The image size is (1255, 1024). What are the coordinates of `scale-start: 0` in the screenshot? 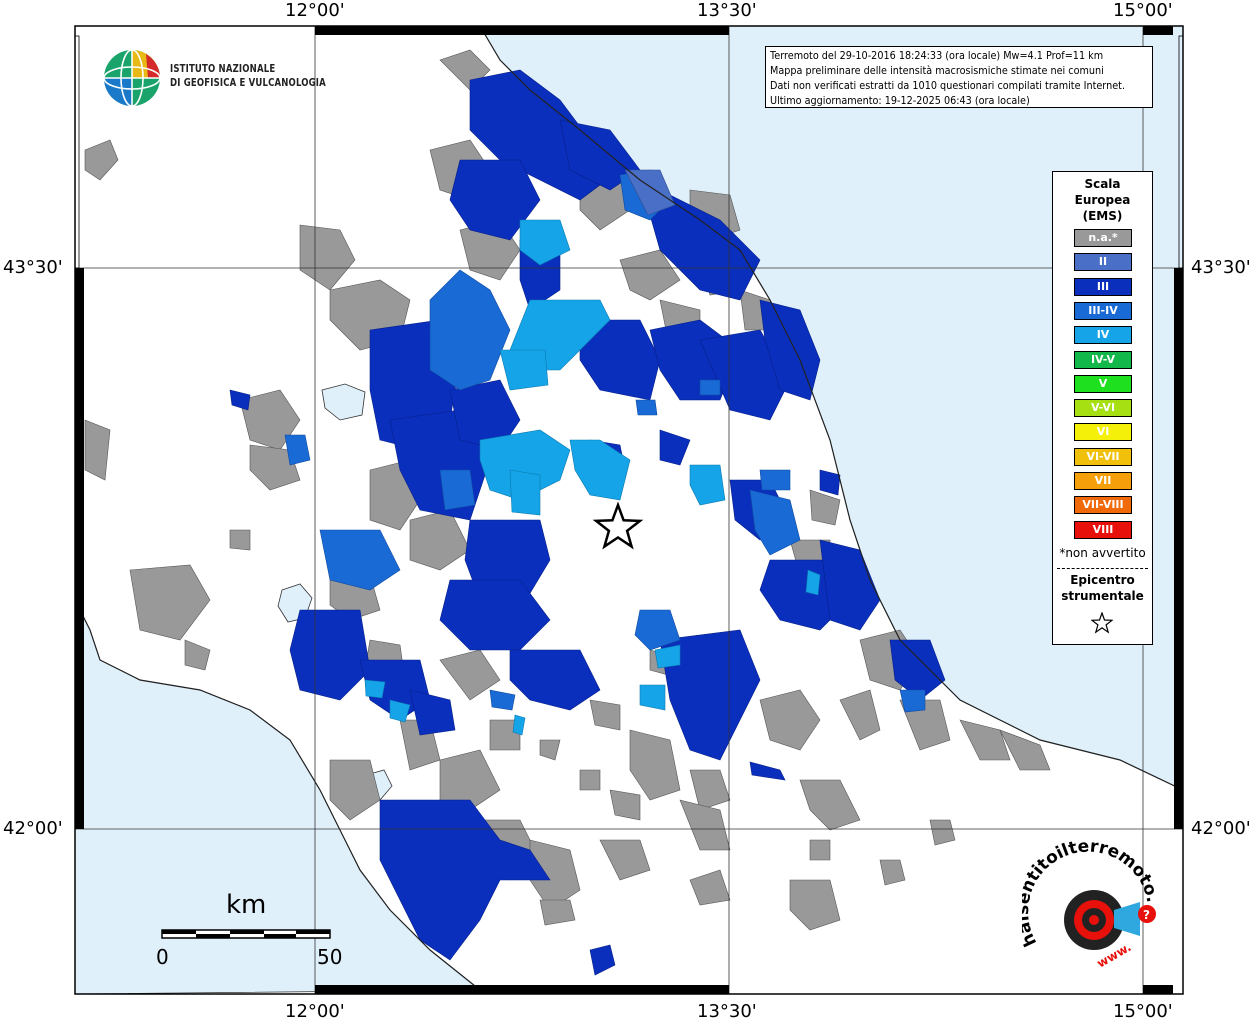 It's located at (162, 957).